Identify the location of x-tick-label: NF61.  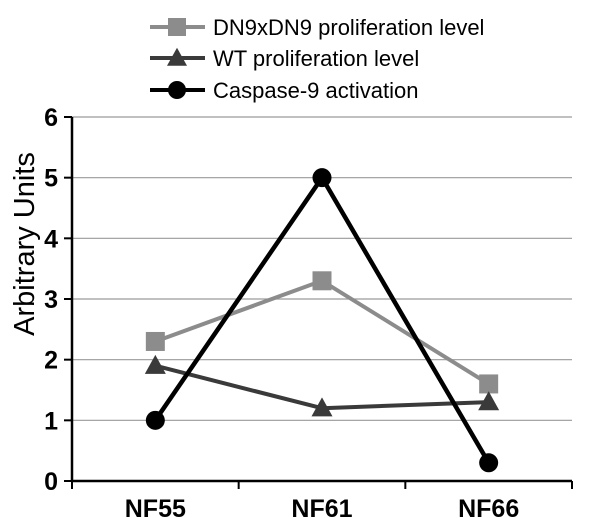
(321, 506).